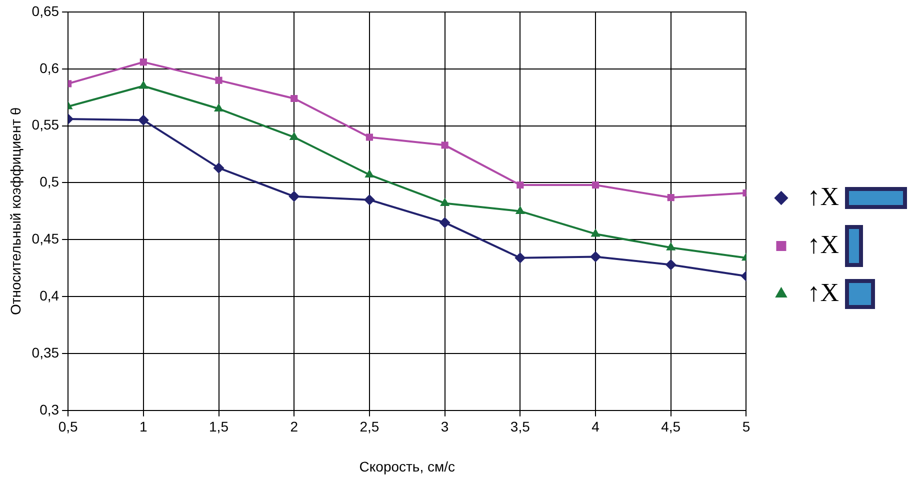  Describe the element at coordinates (46, 352) in the screenshot. I see `y-tick-label: 0,35` at that location.